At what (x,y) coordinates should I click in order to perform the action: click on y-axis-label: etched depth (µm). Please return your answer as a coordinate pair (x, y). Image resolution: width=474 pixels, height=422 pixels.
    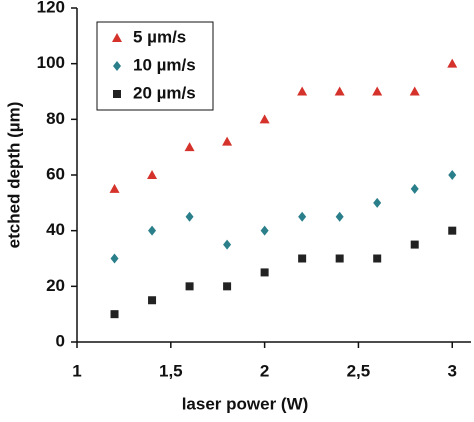
    Looking at the image, I should click on (13, 175).